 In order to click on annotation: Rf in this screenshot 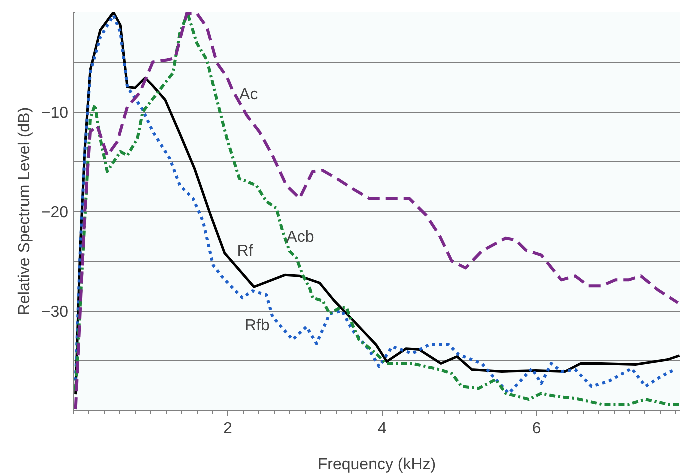, I will do `click(245, 251)`.